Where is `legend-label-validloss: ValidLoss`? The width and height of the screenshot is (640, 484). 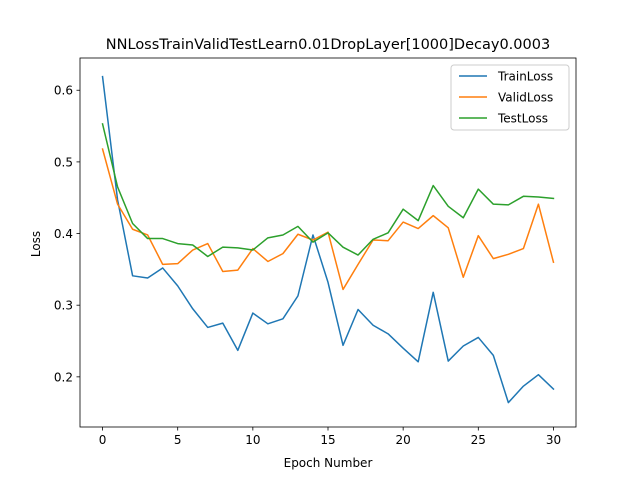
legend-label-validloss: ValidLoss is located at coordinates (525, 98).